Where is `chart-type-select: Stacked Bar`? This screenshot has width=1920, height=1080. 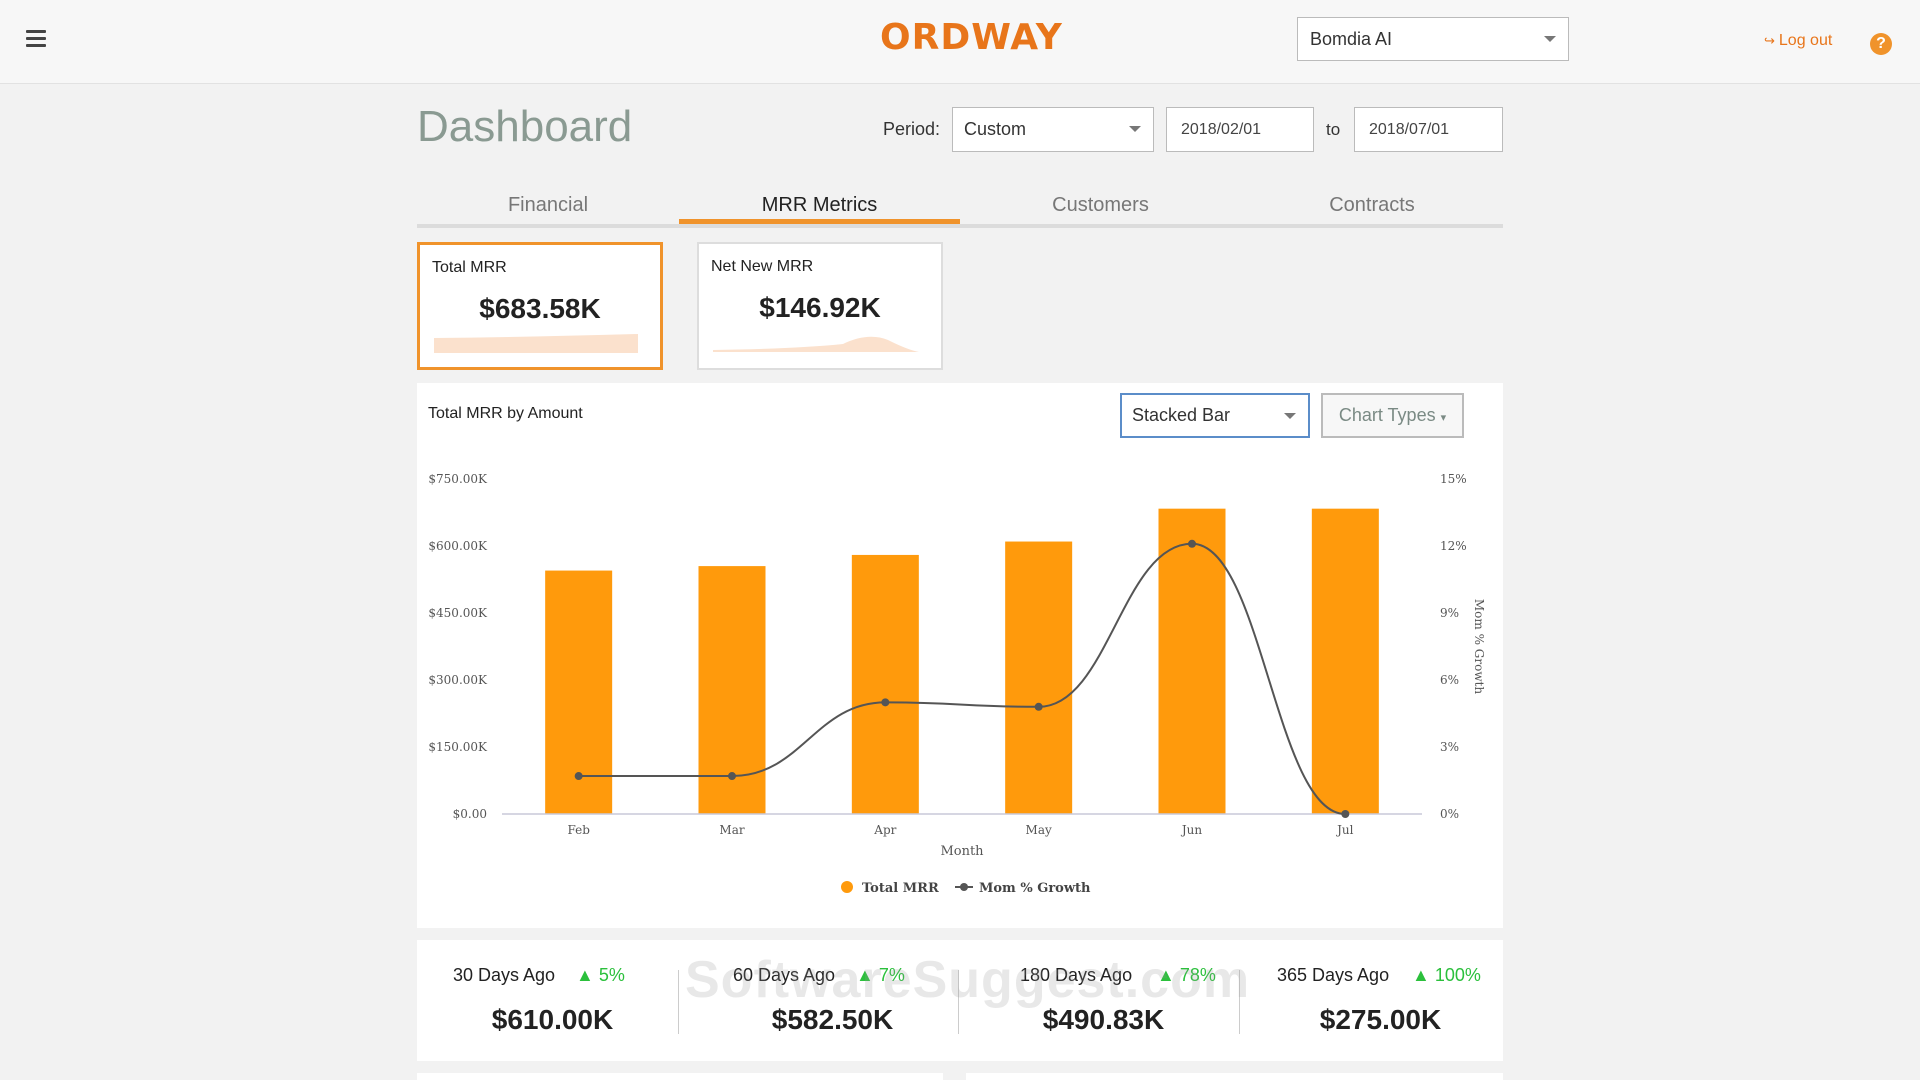 chart-type-select: Stacked Bar is located at coordinates (1215, 415).